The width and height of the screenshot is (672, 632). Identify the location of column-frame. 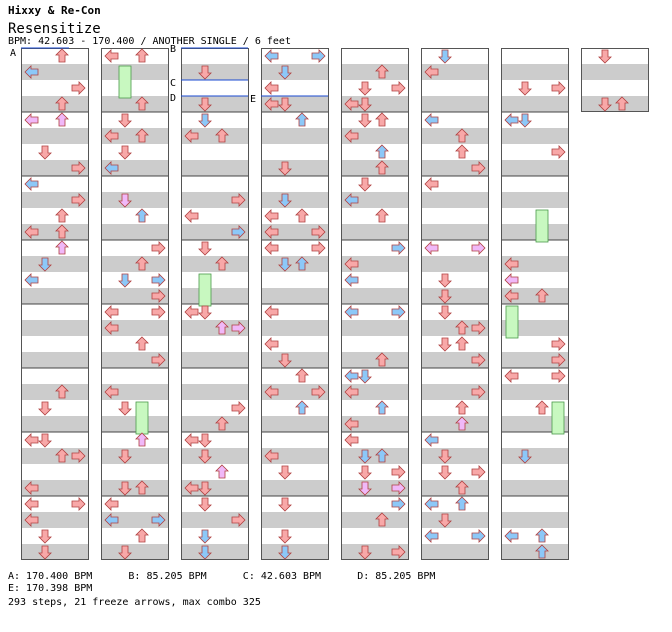
(295, 304).